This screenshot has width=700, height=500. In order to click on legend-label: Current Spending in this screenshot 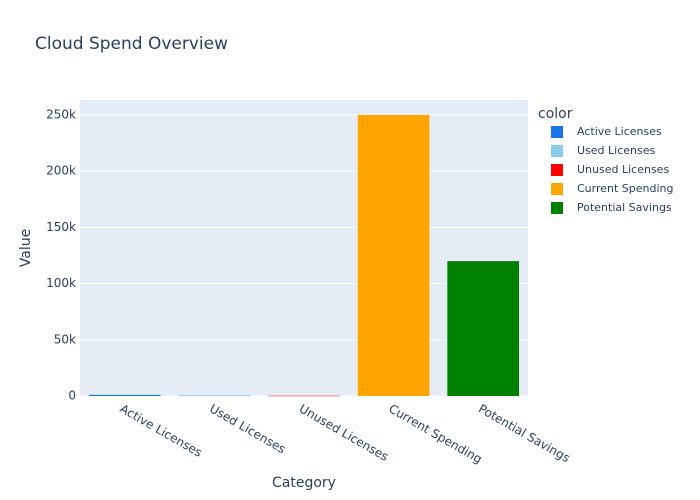, I will do `click(625, 188)`.